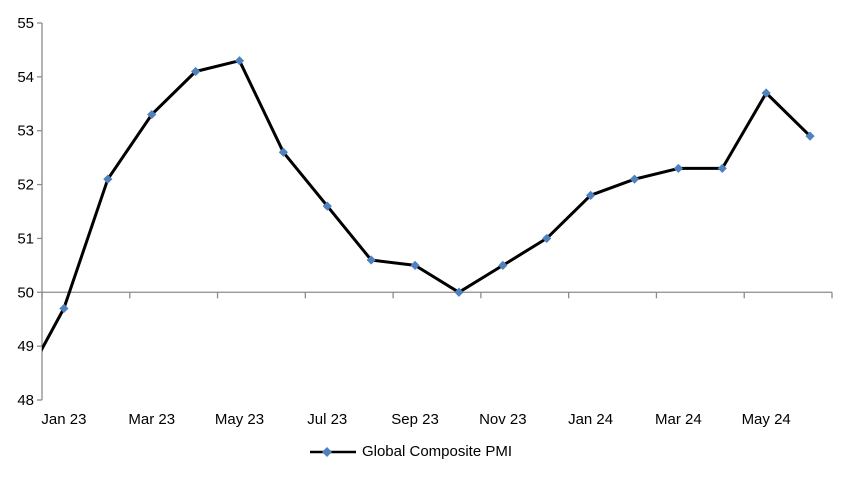 This screenshot has width=852, height=481. I want to click on x-tick-label: Jul 23, so click(327, 419).